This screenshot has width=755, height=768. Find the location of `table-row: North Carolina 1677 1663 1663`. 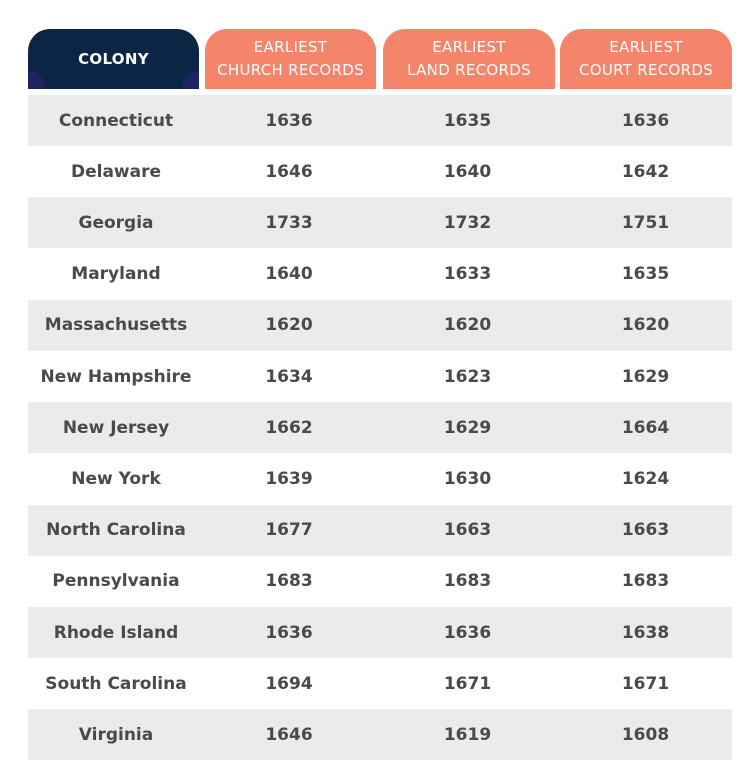

table-row: North Carolina 1677 1663 1663 is located at coordinates (380, 530).